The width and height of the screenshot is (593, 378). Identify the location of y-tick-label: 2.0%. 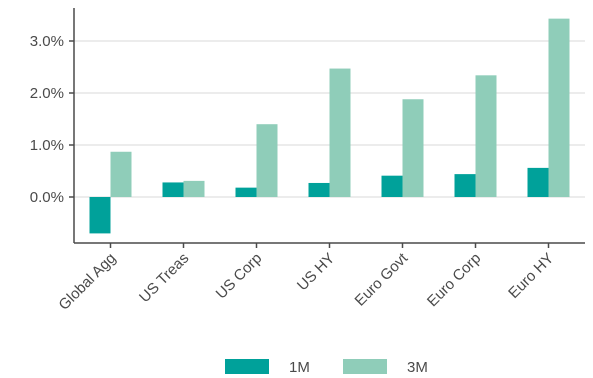
(47, 93).